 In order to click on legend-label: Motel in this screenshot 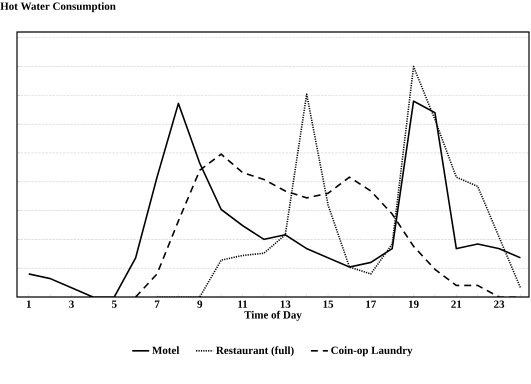, I will do `click(166, 350)`.